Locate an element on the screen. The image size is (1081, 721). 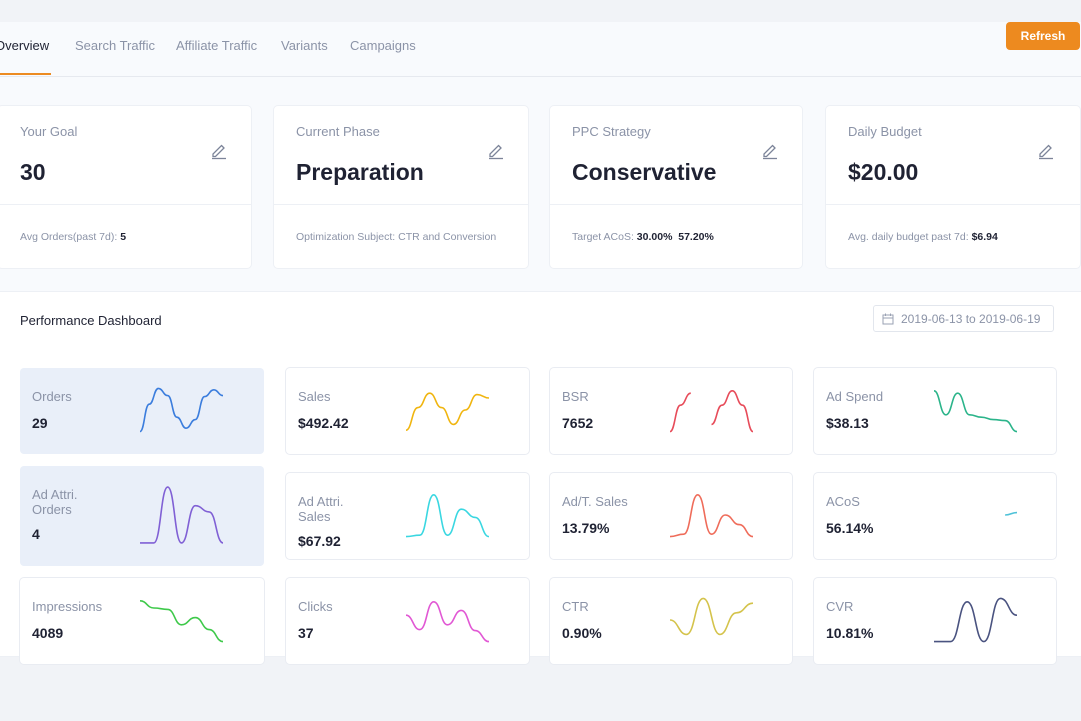
metric-tile-sales: Sales $492.42 is located at coordinates (407, 411).